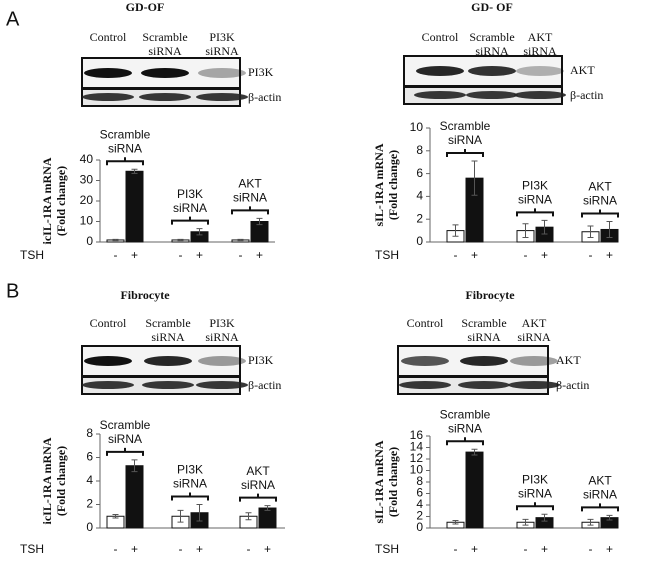 The height and width of the screenshot is (572, 664). What do you see at coordinates (145, 7) in the screenshot?
I see `blot-title: GD-OF` at bounding box center [145, 7].